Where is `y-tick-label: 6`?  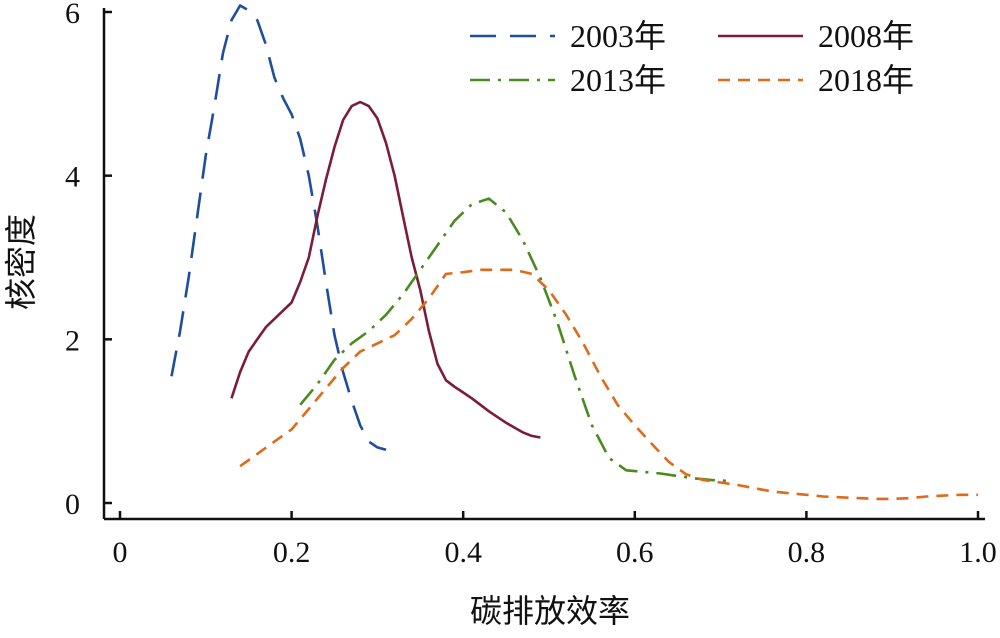 y-tick-label: 6 is located at coordinates (72, 15).